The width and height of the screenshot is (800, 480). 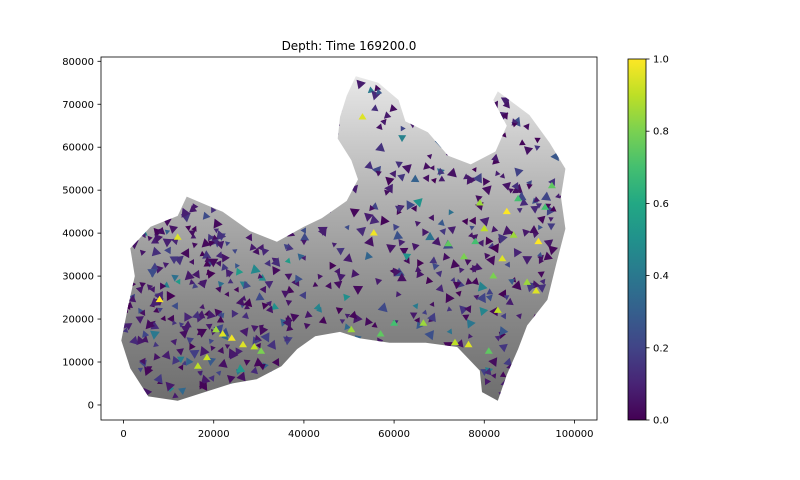 What do you see at coordinates (357, 430) in the screenshot?
I see `x-axis: 0 20000 40000 60000 80000 100000` at bounding box center [357, 430].